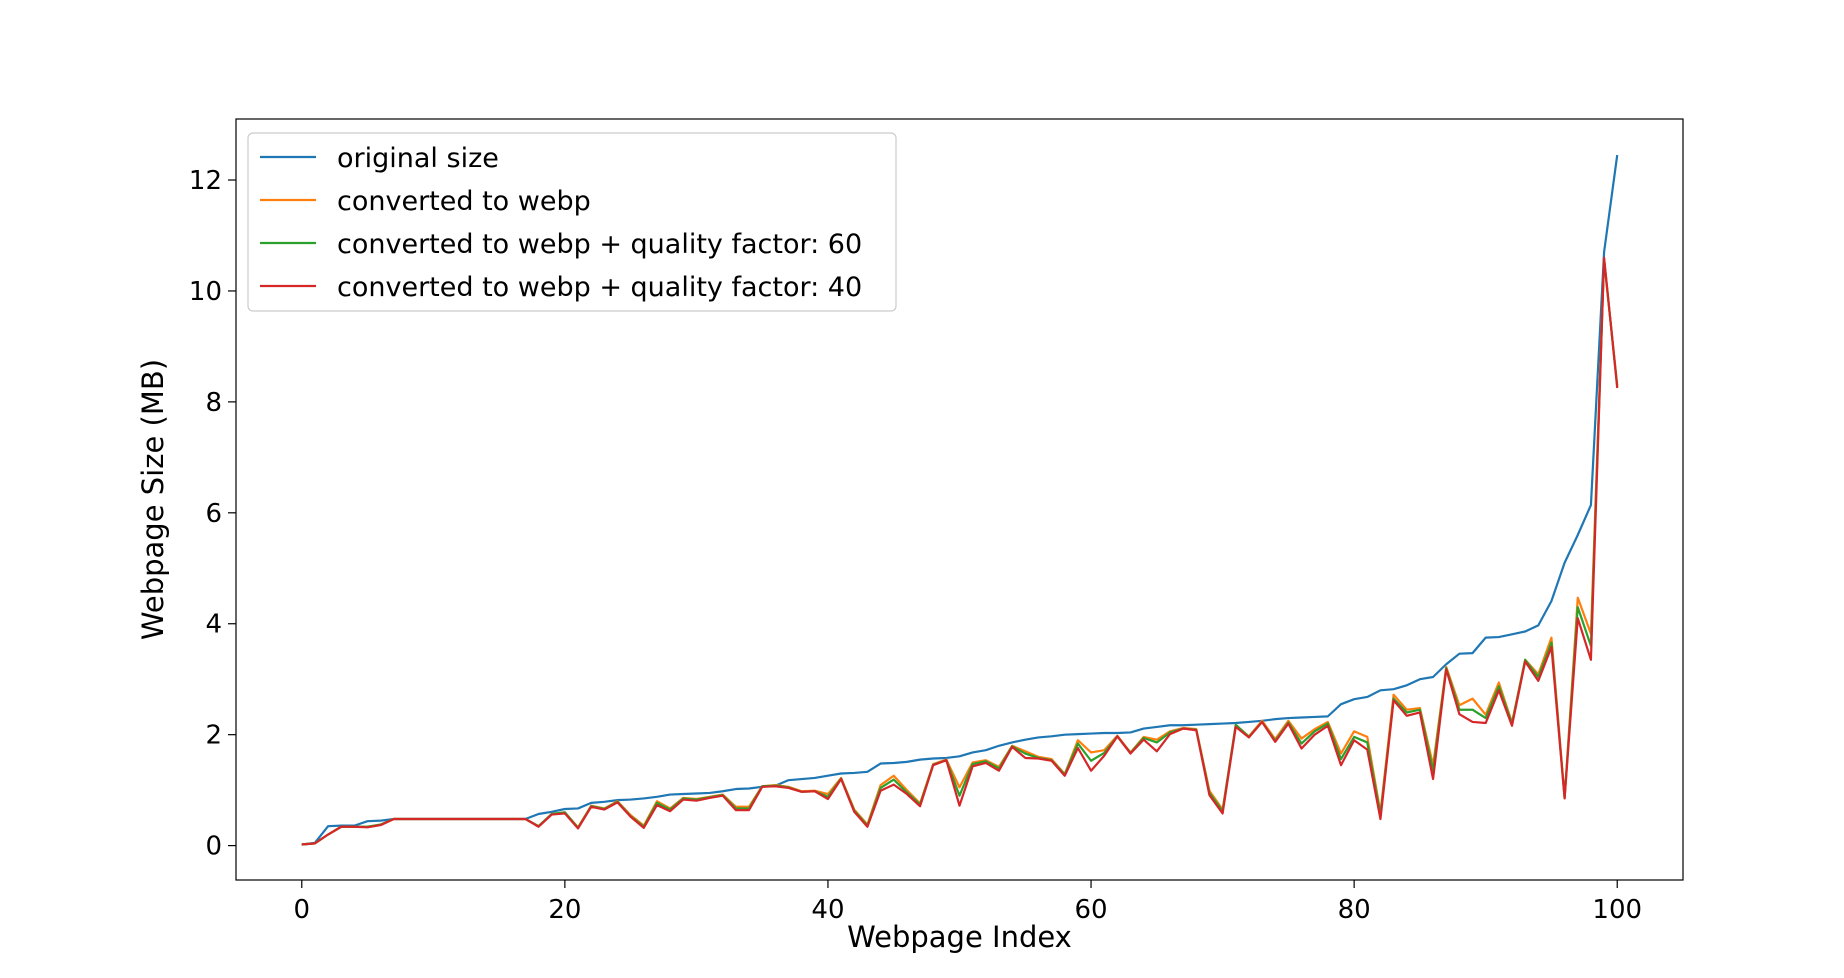 The width and height of the screenshot is (1844, 978). What do you see at coordinates (564, 910) in the screenshot?
I see `x-tick-label: 20` at bounding box center [564, 910].